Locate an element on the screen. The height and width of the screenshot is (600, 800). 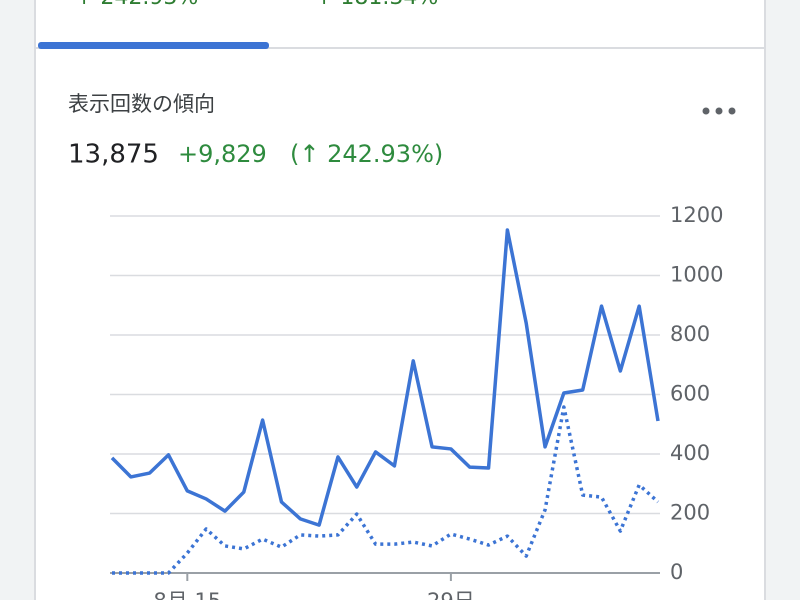
delta: +9,829 is located at coordinates (222, 154).